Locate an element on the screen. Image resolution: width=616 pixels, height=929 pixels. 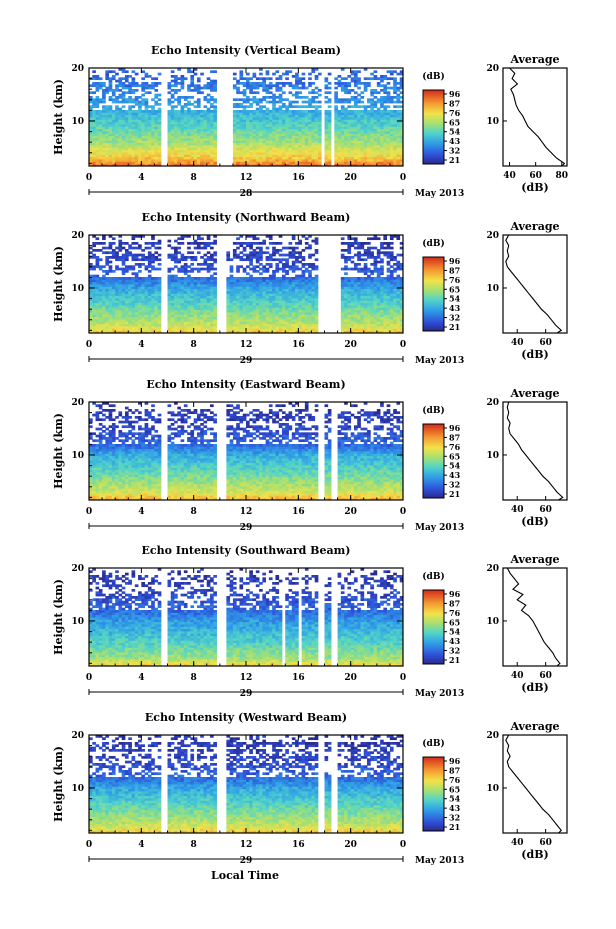
x-tick-label: 0 is located at coordinates (403, 178).